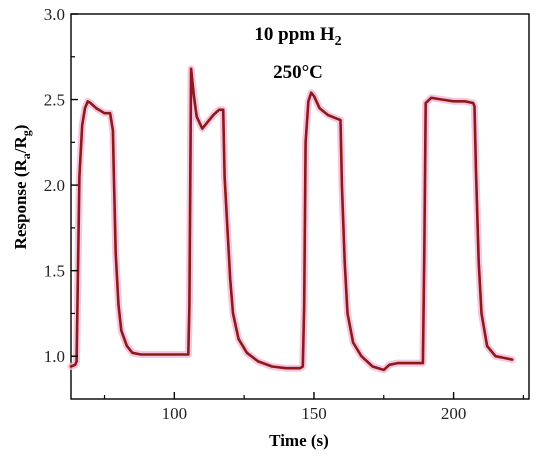  What do you see at coordinates (54, 271) in the screenshot?
I see `y-tick-label: 1.5` at bounding box center [54, 271].